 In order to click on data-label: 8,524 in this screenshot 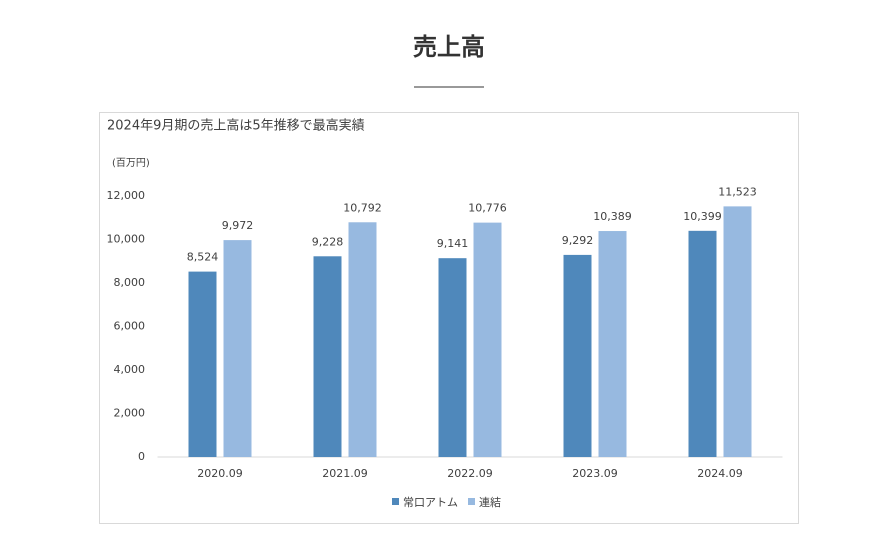, I will do `click(203, 257)`.